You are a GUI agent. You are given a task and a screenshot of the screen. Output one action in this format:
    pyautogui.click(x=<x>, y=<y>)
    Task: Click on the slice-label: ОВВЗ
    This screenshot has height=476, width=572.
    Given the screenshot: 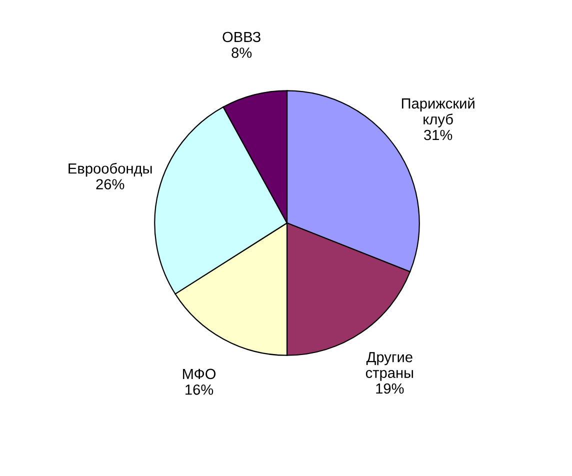 What is the action you would take?
    pyautogui.click(x=241, y=37)
    